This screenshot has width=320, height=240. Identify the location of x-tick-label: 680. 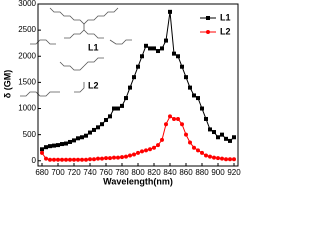
(42, 172).